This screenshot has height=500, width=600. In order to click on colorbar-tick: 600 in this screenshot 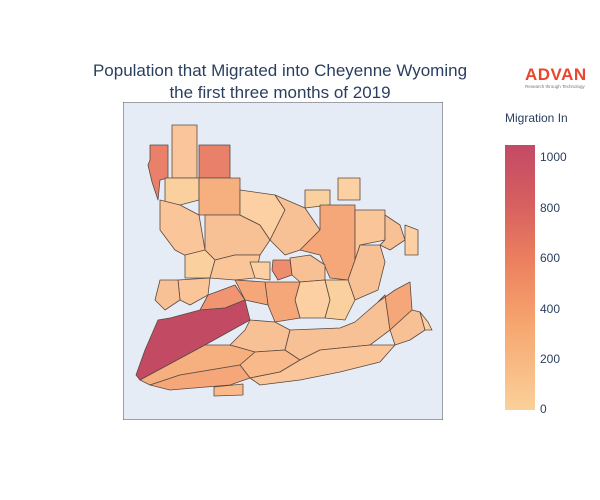, I will do `click(550, 258)`.